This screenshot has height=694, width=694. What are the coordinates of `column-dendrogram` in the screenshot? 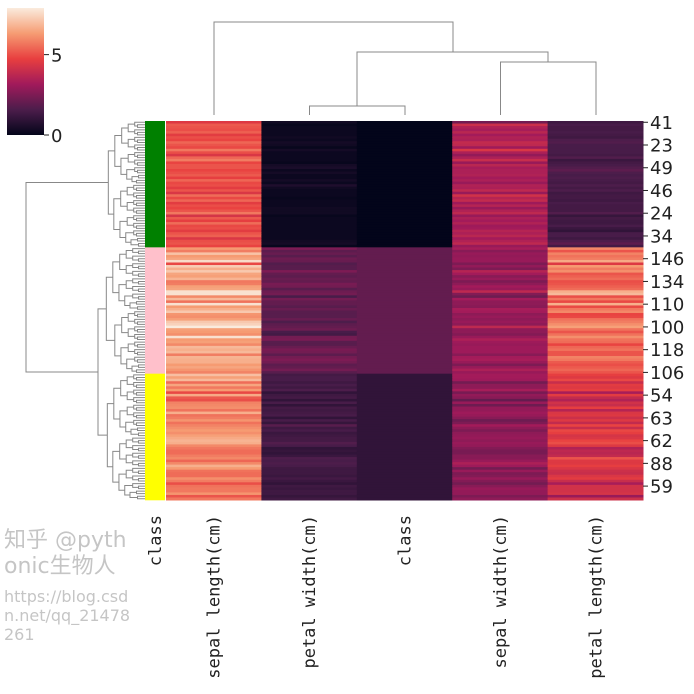 It's located at (405, 68).